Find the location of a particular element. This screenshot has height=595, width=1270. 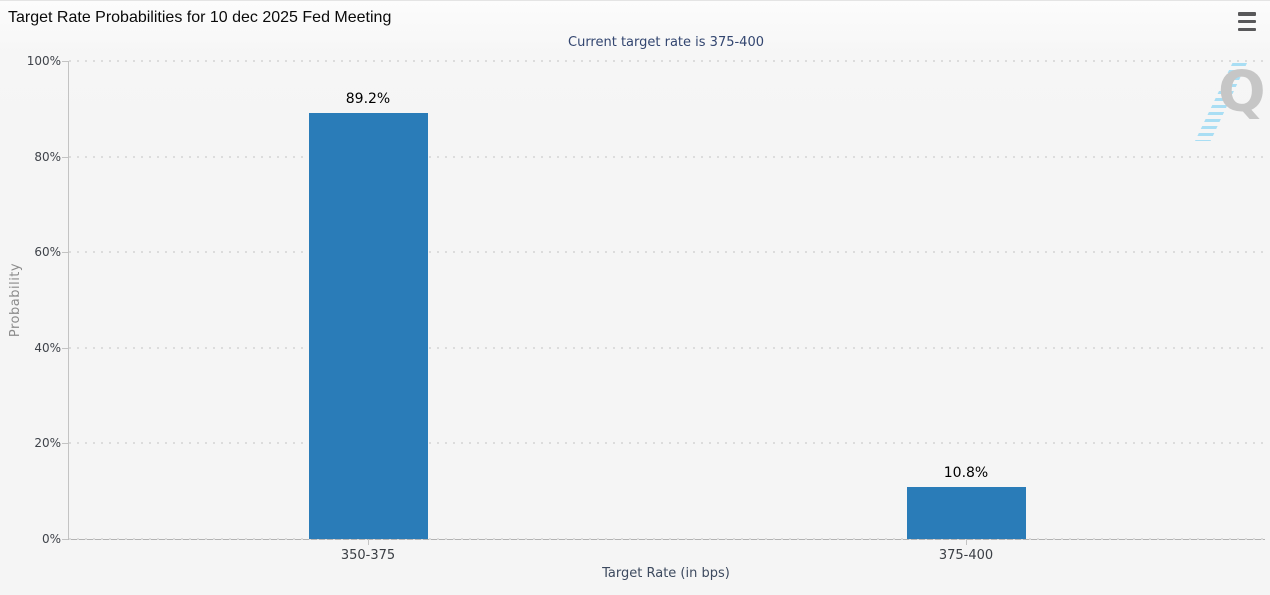

chart-subtitle: Current target rate is 375-400 is located at coordinates (666, 42).